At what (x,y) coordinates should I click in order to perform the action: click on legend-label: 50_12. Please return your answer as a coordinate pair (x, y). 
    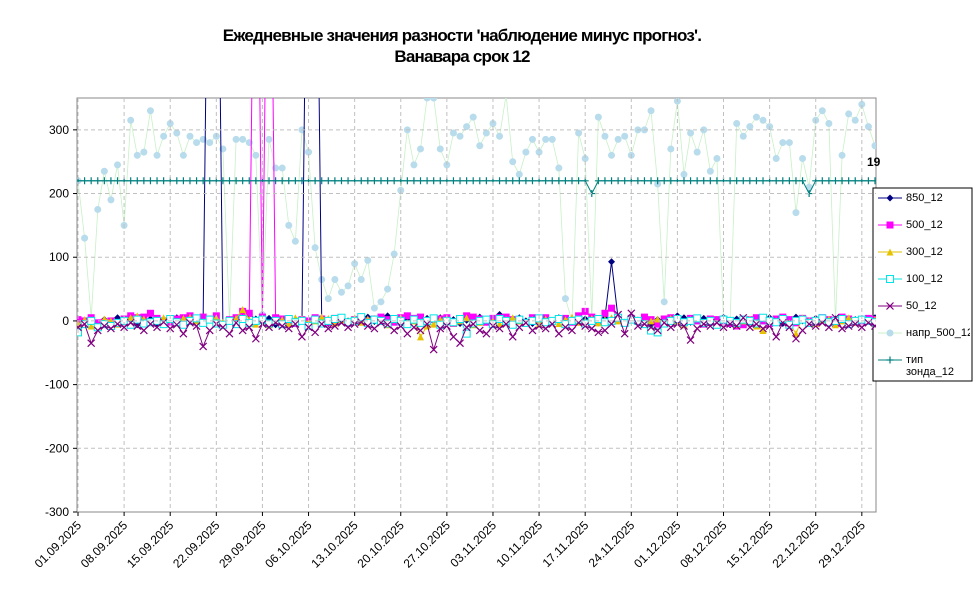
    Looking at the image, I should click on (921, 306).